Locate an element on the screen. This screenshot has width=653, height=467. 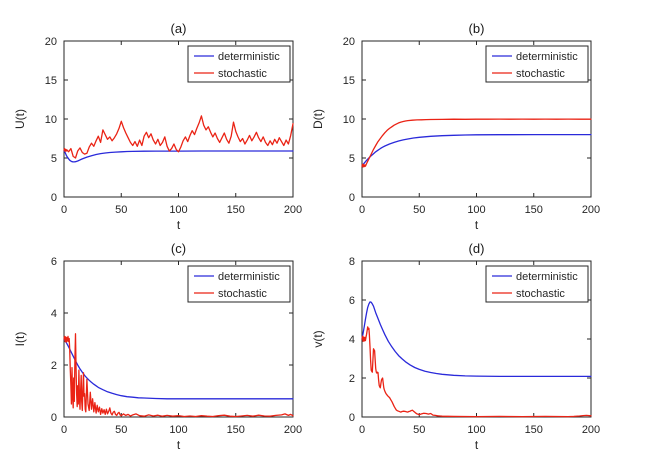
panel-title: (d) is located at coordinates (477, 248).